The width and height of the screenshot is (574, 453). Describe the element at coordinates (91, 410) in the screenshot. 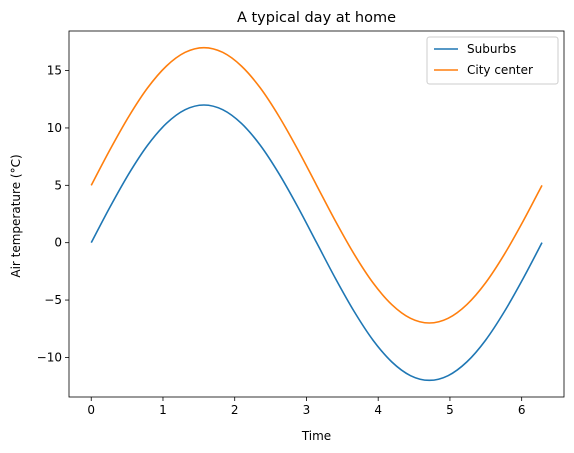

I see `x-tick-label: 0` at that location.